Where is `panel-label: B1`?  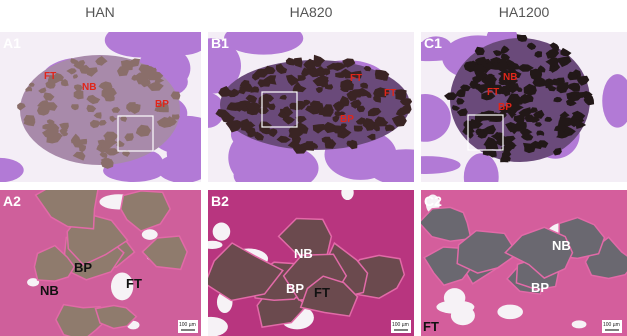 panel-label: B1 is located at coordinates (220, 43).